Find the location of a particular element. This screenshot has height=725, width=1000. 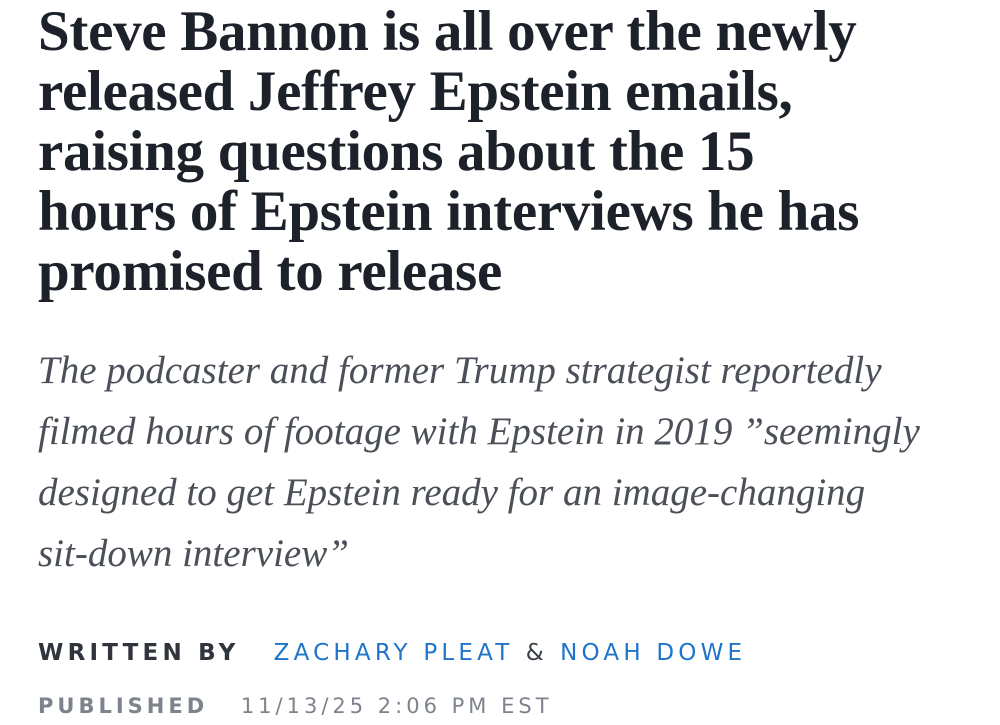

headline-line: promised to release is located at coordinates (270, 271).